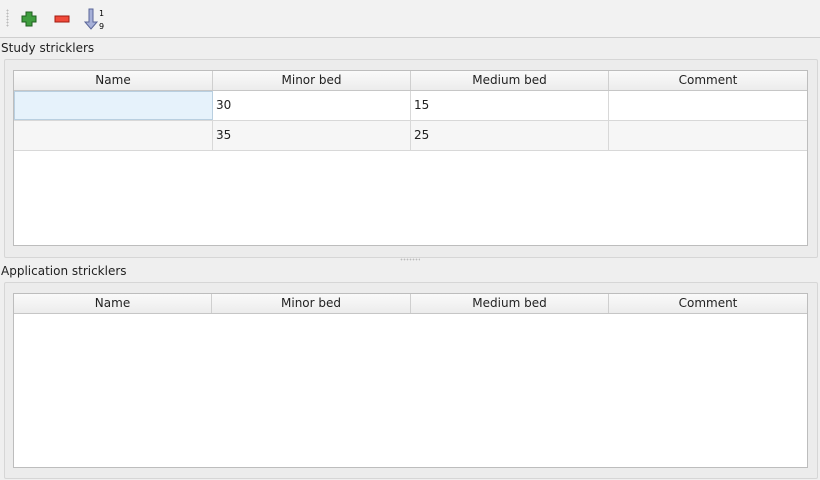 The height and width of the screenshot is (480, 820). I want to click on cell-medium-bed: 25, so click(510, 135).